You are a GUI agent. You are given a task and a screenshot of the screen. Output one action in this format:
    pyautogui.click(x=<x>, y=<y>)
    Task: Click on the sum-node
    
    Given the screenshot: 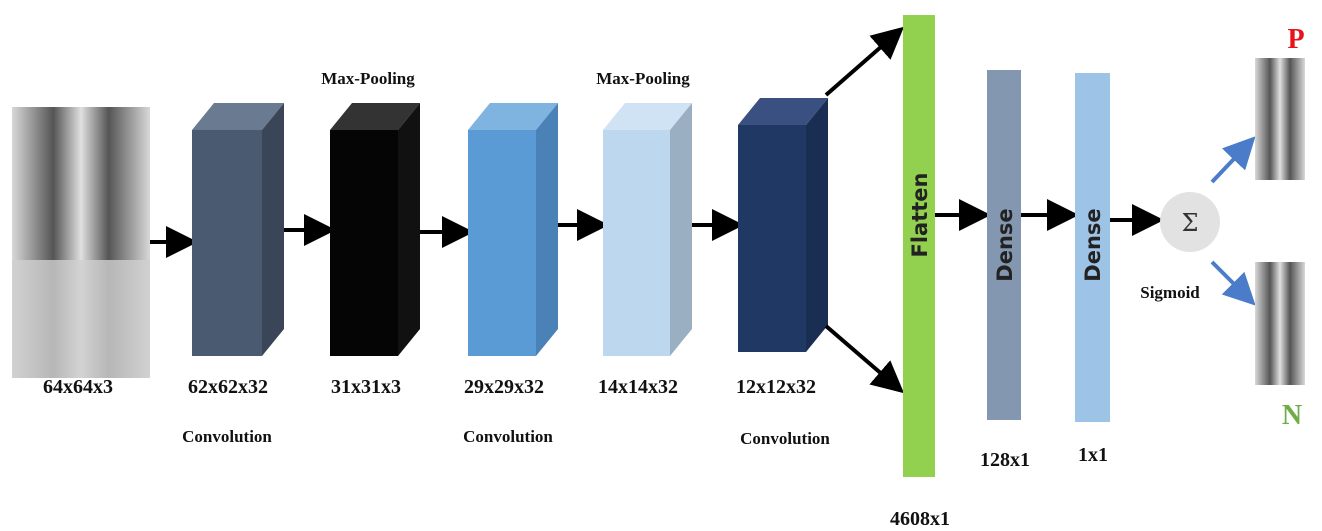 What is the action you would take?
    pyautogui.click(x=1190, y=222)
    